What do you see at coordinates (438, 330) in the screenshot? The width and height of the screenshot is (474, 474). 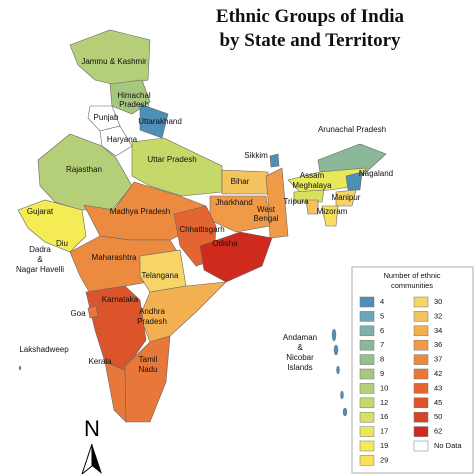 I see `legend-label: 34` at bounding box center [438, 330].